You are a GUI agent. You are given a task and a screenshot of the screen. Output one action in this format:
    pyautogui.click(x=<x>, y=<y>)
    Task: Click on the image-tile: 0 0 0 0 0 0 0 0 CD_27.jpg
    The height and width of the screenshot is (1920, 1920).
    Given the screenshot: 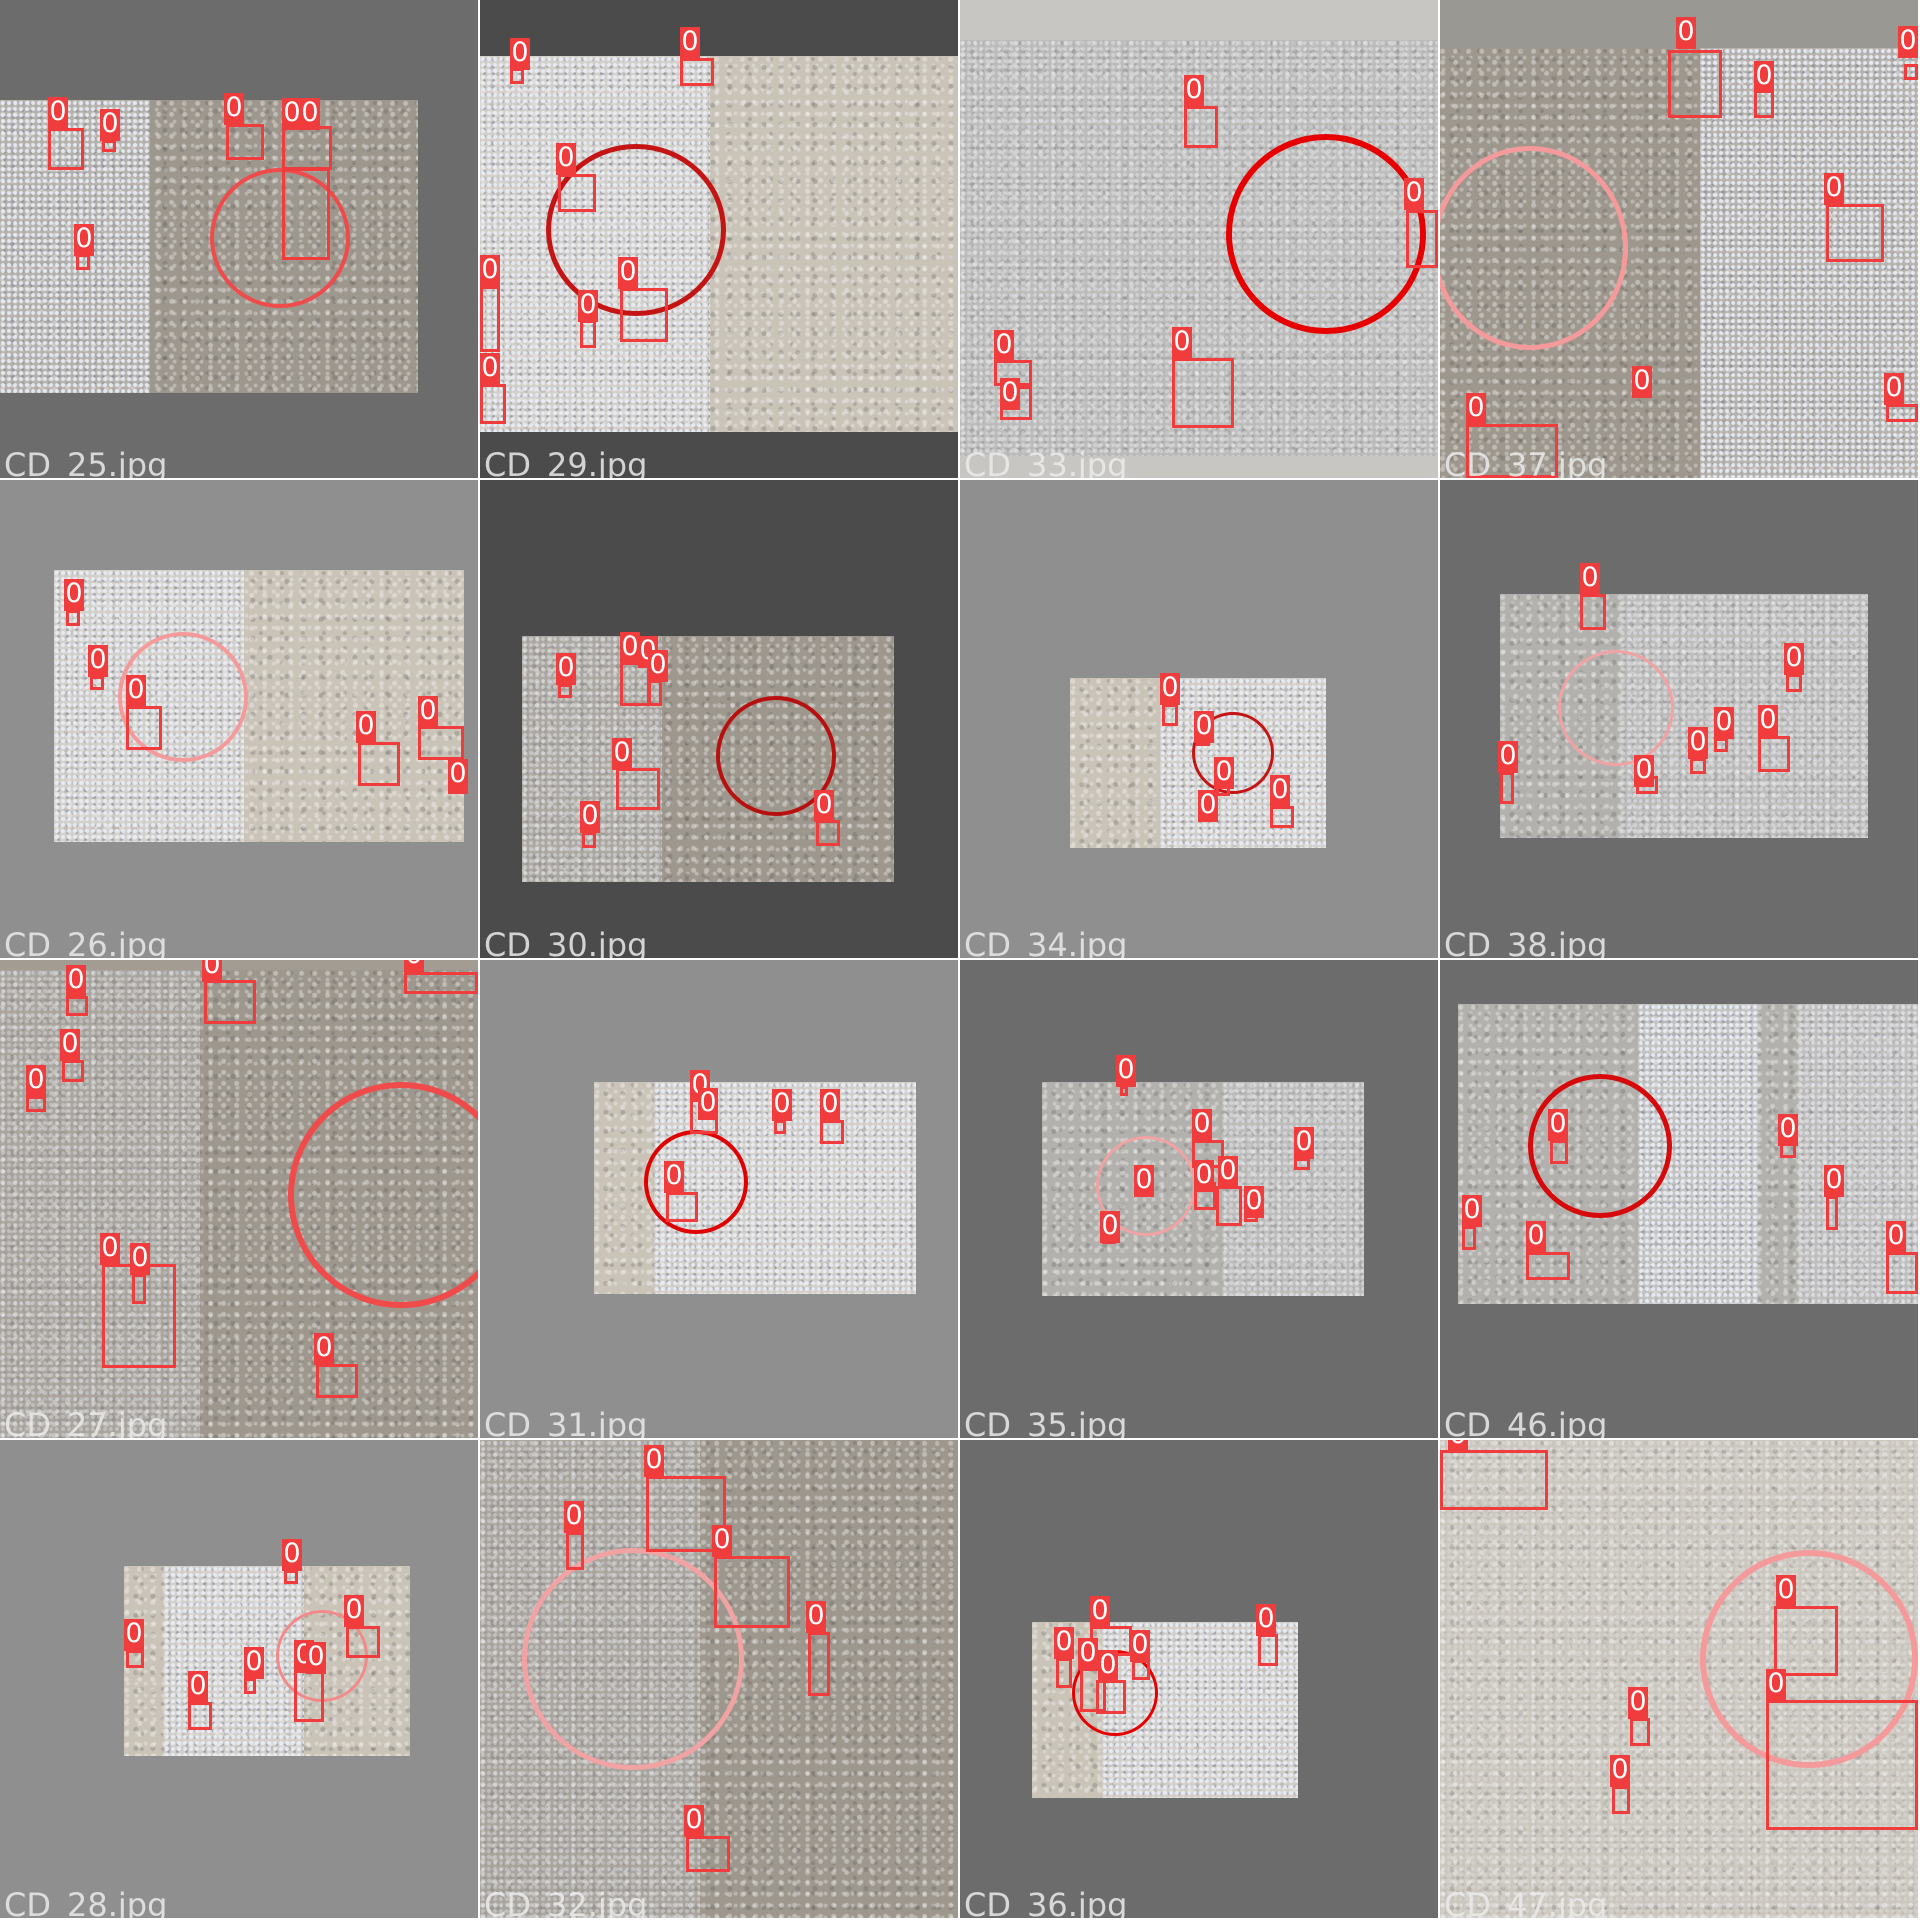 What is the action you would take?
    pyautogui.click(x=239, y=1199)
    